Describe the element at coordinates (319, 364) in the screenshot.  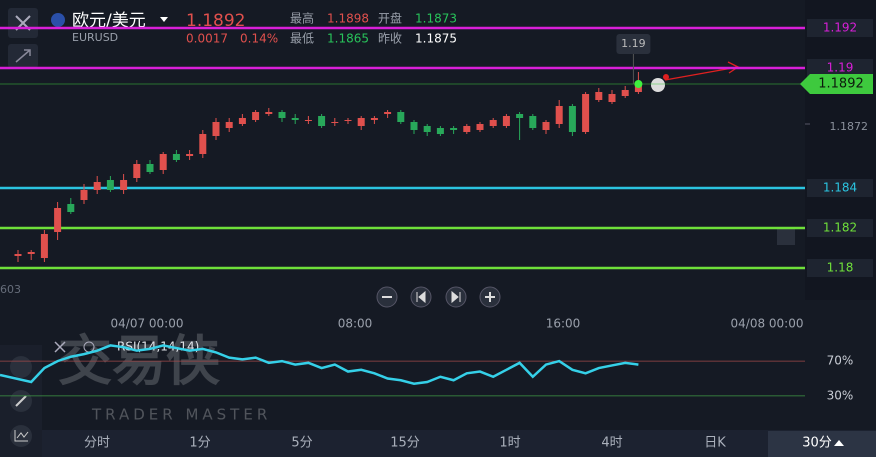
I see `rsi-line` at that location.